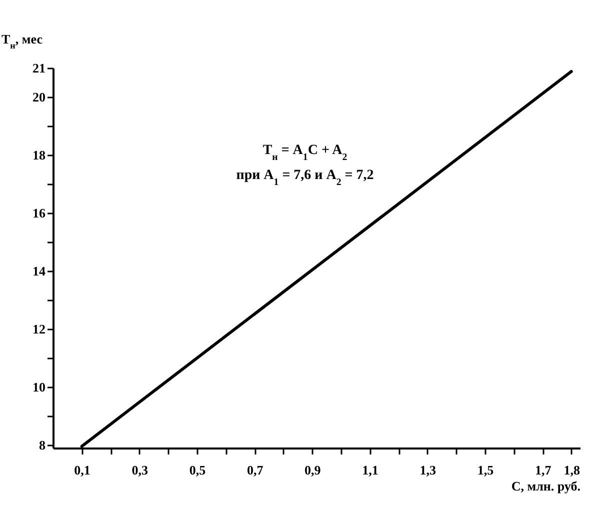 The height and width of the screenshot is (508, 604). I want to click on x-axis-title: C, млн. руб., so click(545, 486).